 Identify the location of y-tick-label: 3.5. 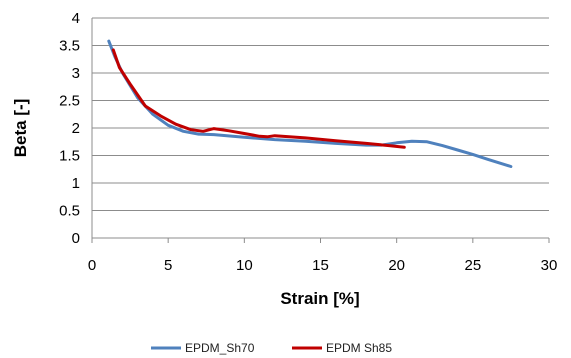
(69, 46).